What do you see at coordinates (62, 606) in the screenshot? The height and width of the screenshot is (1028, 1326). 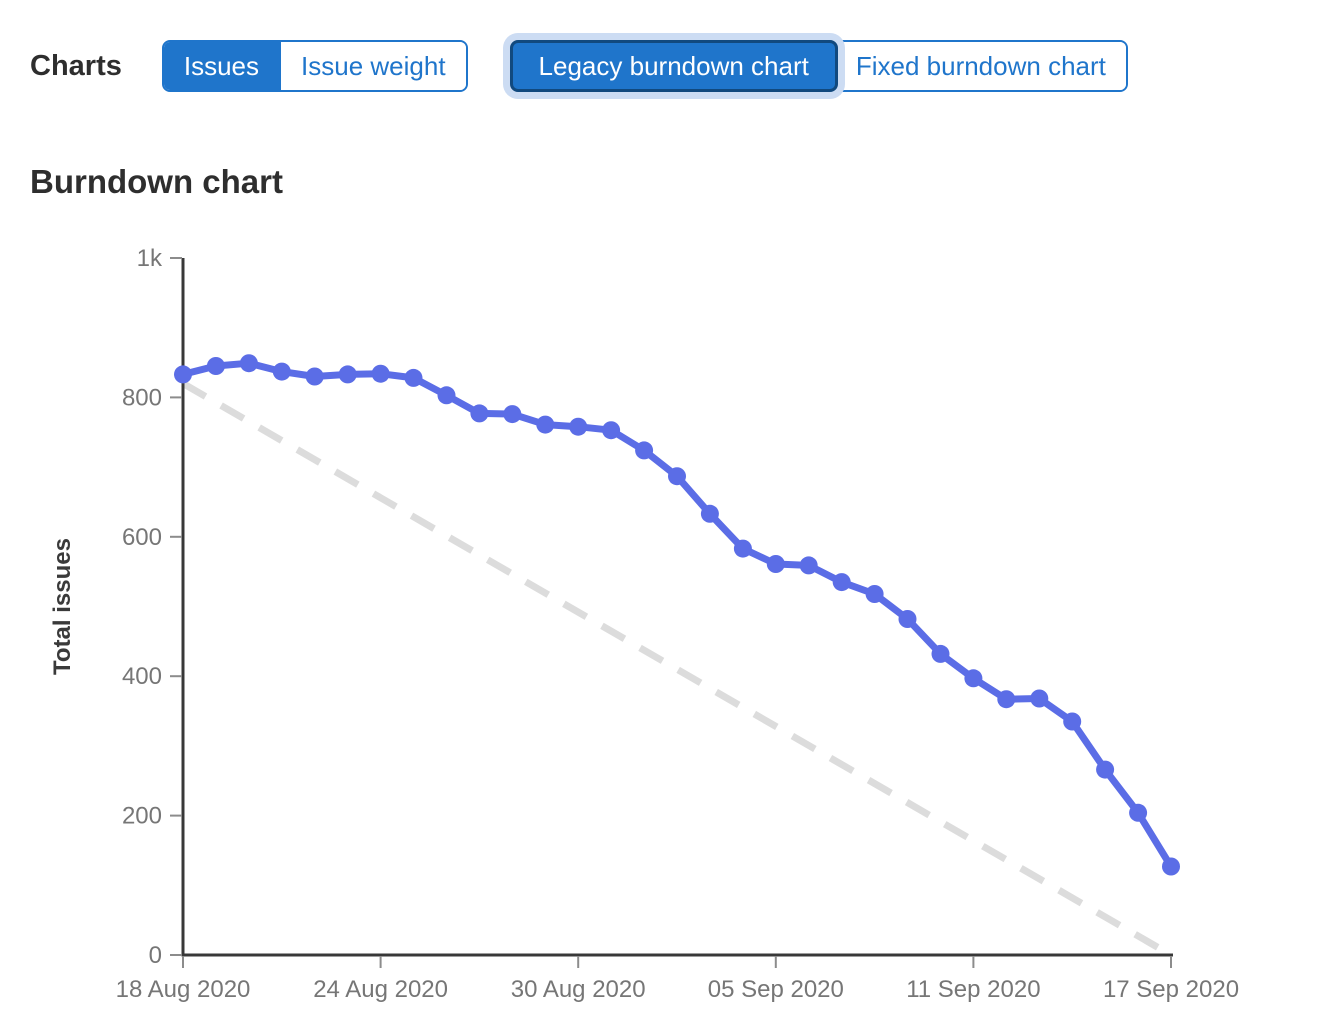 I see `y-axis-title: Total issues` at bounding box center [62, 606].